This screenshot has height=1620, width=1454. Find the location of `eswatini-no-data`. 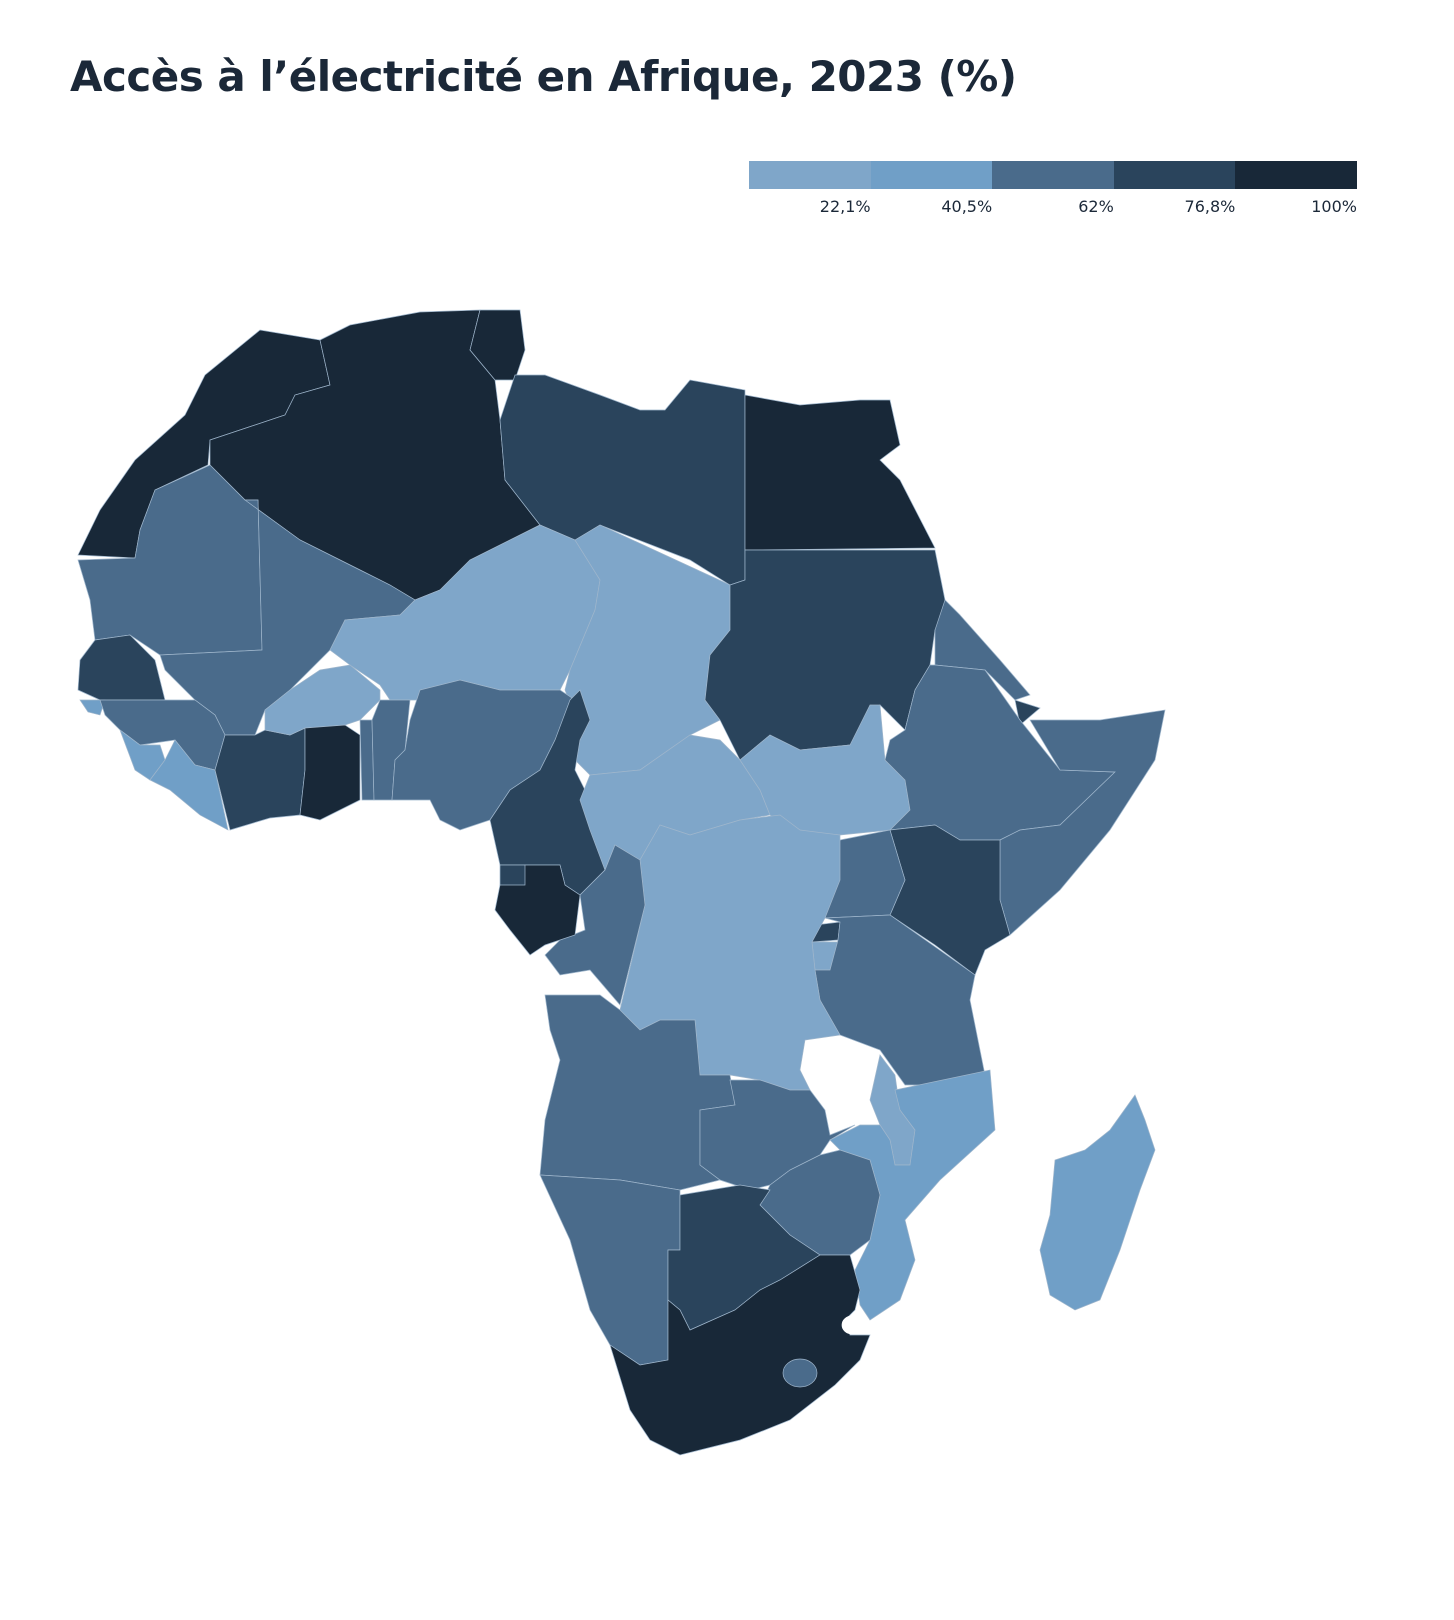

eswatini-no-data is located at coordinates (852, 1325).